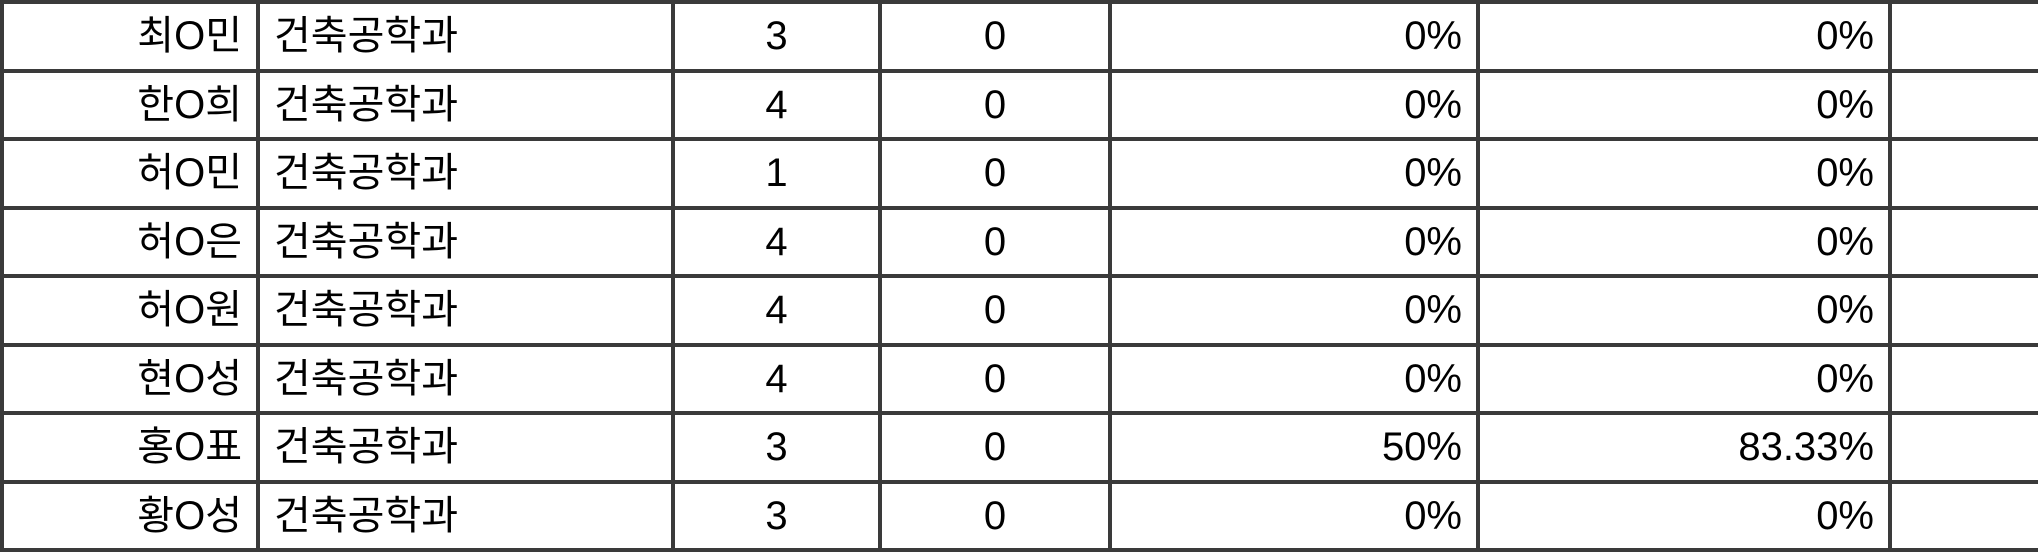 The image size is (2038, 552). What do you see at coordinates (776, 173) in the screenshot?
I see `cell-grade-year: 1` at bounding box center [776, 173].